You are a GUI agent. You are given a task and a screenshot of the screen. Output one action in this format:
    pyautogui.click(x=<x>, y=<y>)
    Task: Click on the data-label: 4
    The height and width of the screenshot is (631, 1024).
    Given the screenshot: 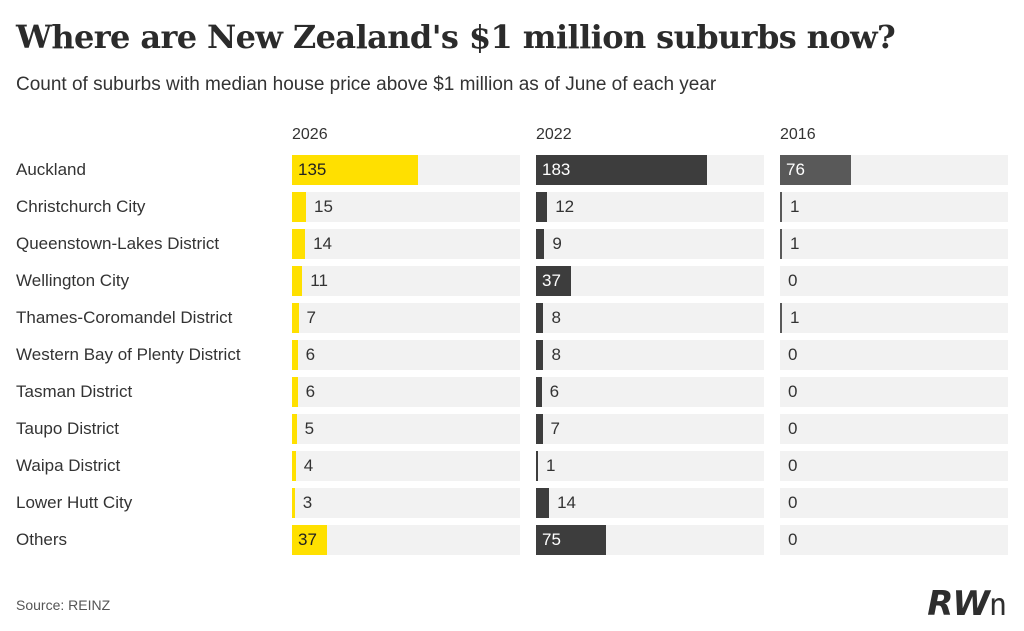 What is the action you would take?
    pyautogui.click(x=308, y=465)
    